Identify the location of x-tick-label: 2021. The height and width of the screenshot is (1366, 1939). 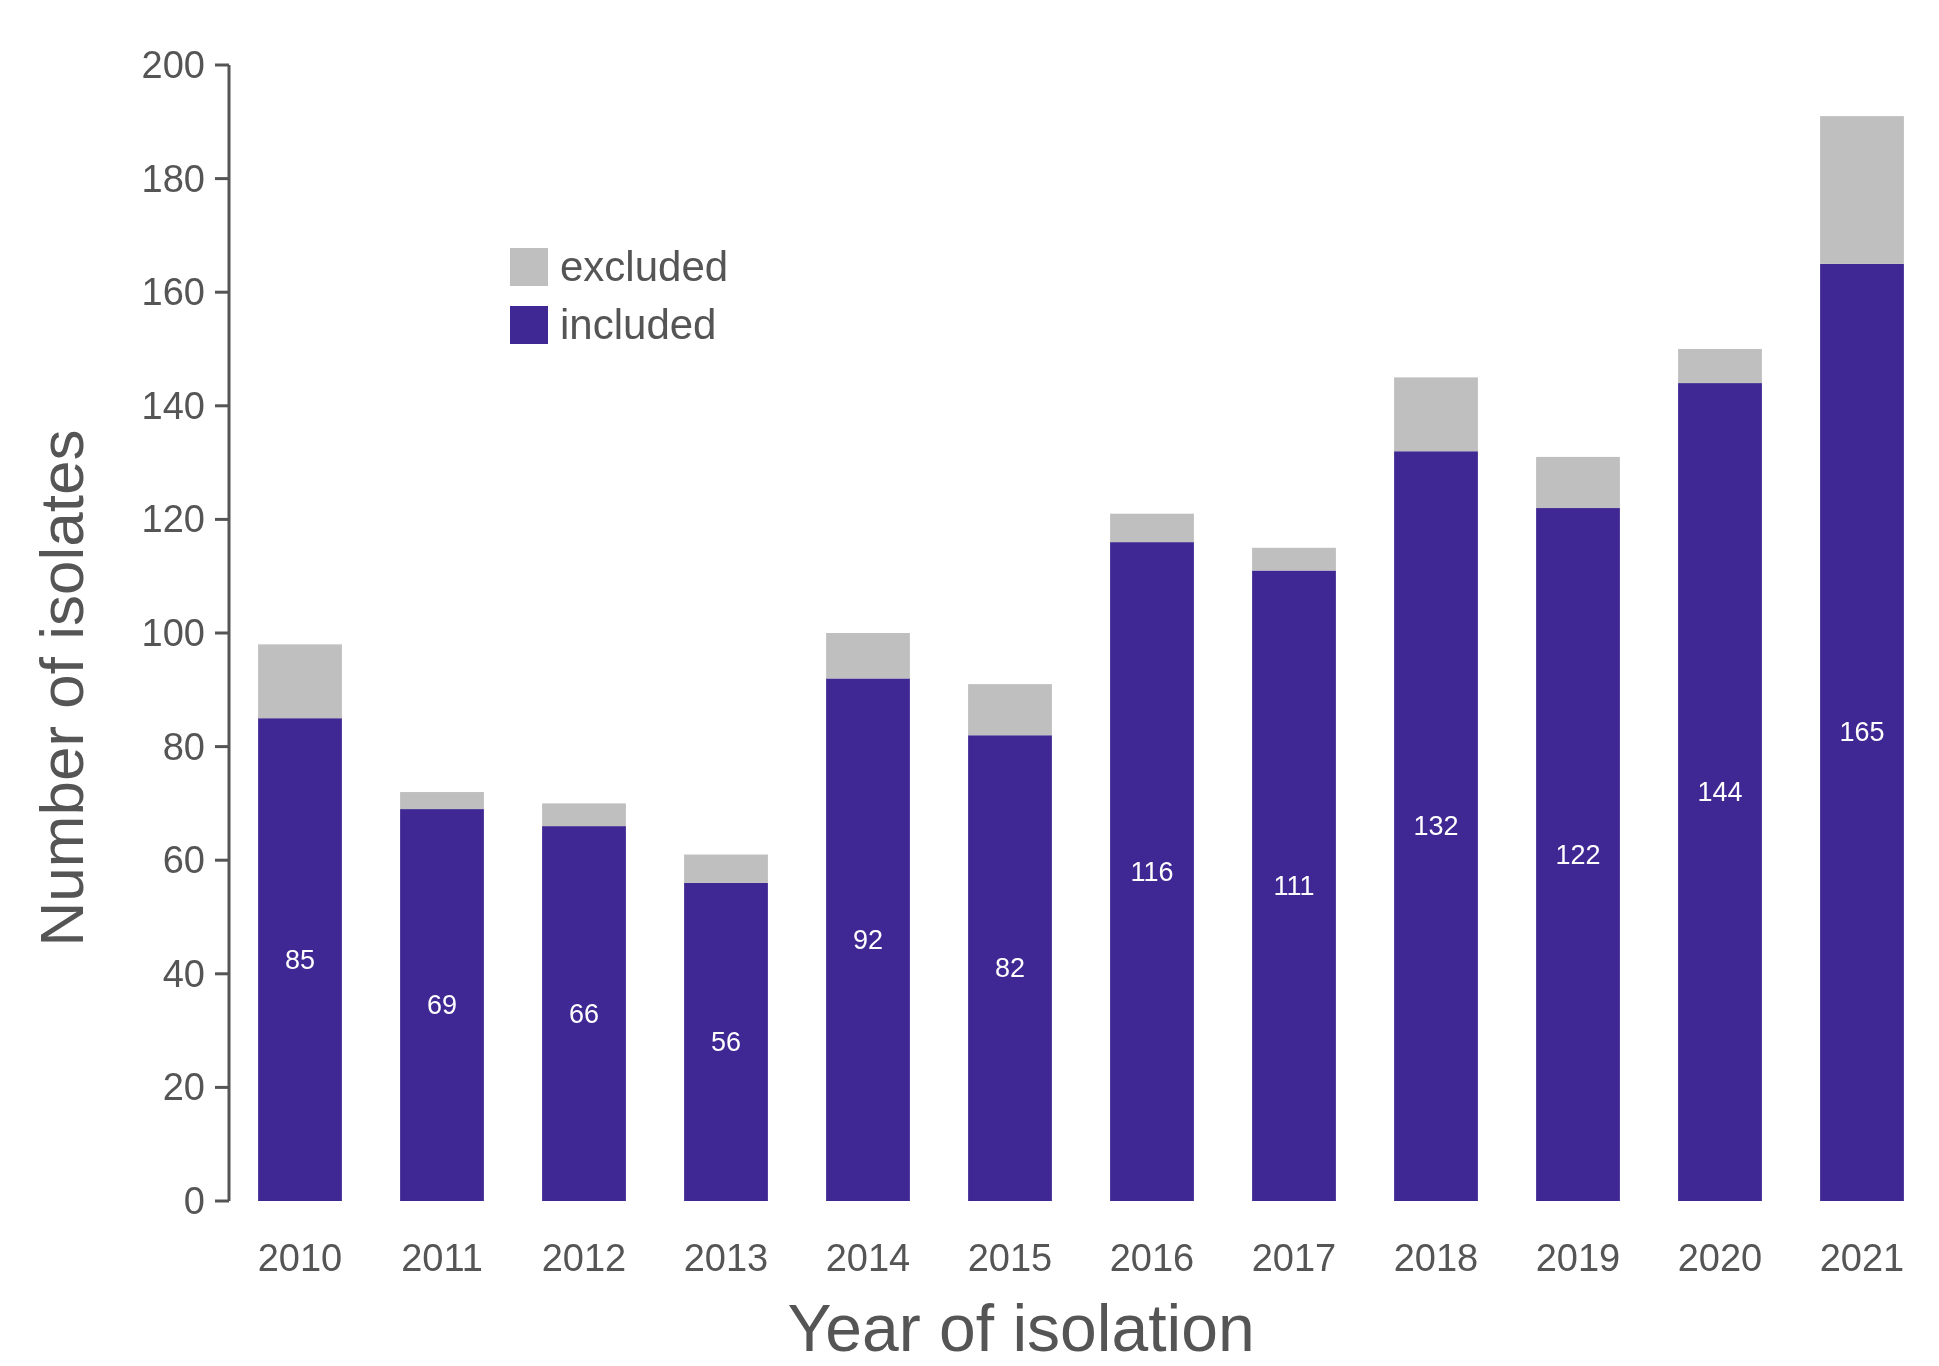
(1862, 1258).